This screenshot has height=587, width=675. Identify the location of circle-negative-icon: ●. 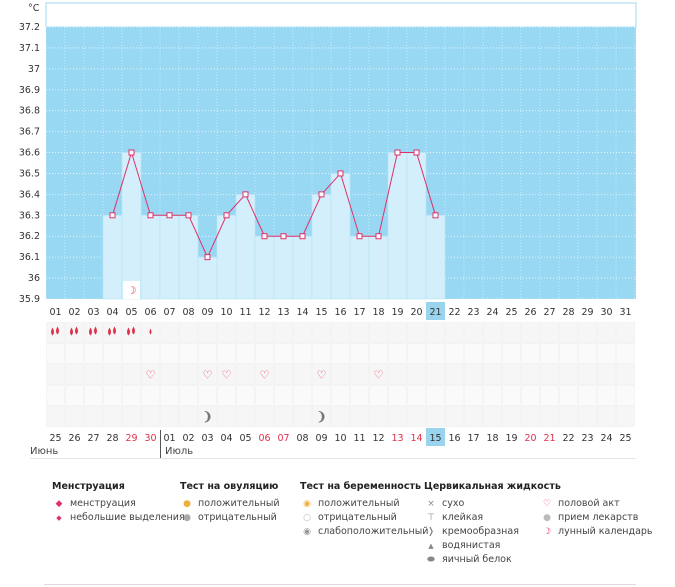
(187, 518).